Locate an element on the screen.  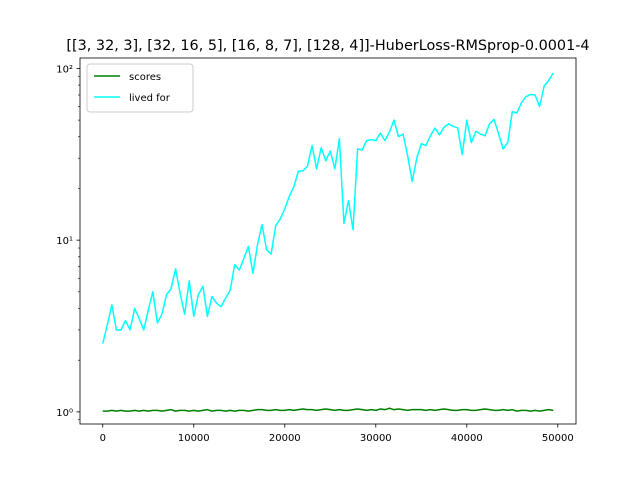
x-tick-label: 10000 is located at coordinates (194, 438).